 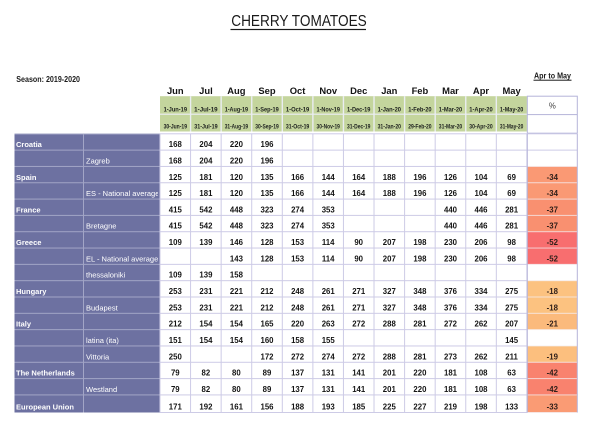 What do you see at coordinates (553, 291) in the screenshot?
I see `svg-text: -18` at bounding box center [553, 291].